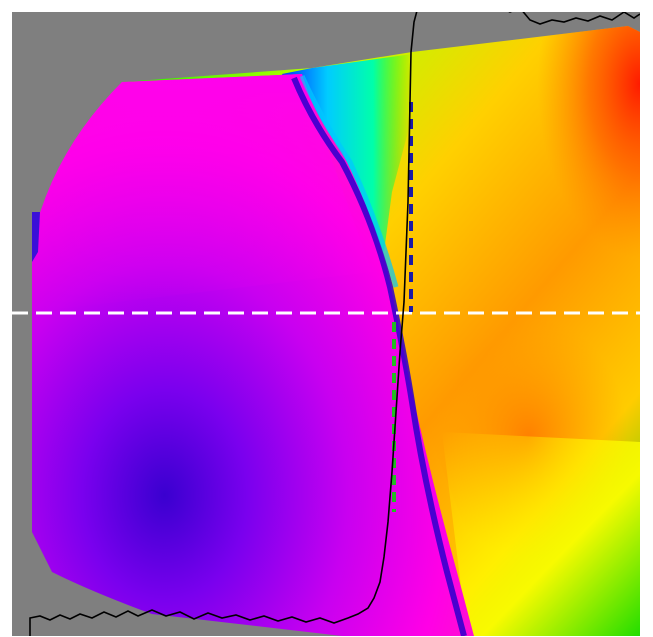  Describe the element at coordinates (541, 534) in the screenshot. I see `yellow-bottom` at that location.